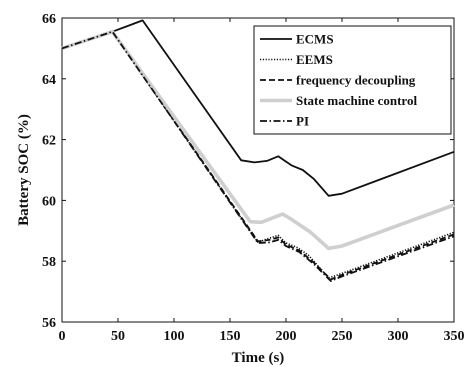 The height and width of the screenshot is (367, 470). Describe the element at coordinates (454, 336) in the screenshot. I see `x-tick-label: 350` at that location.